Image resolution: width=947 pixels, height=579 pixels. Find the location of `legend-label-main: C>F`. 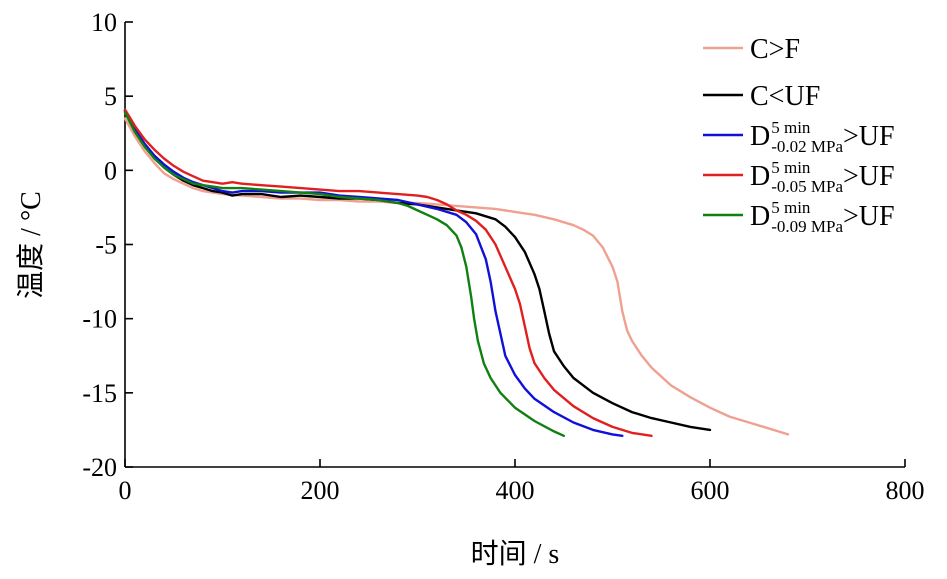

legend-label-main: C>F is located at coordinates (775, 49).